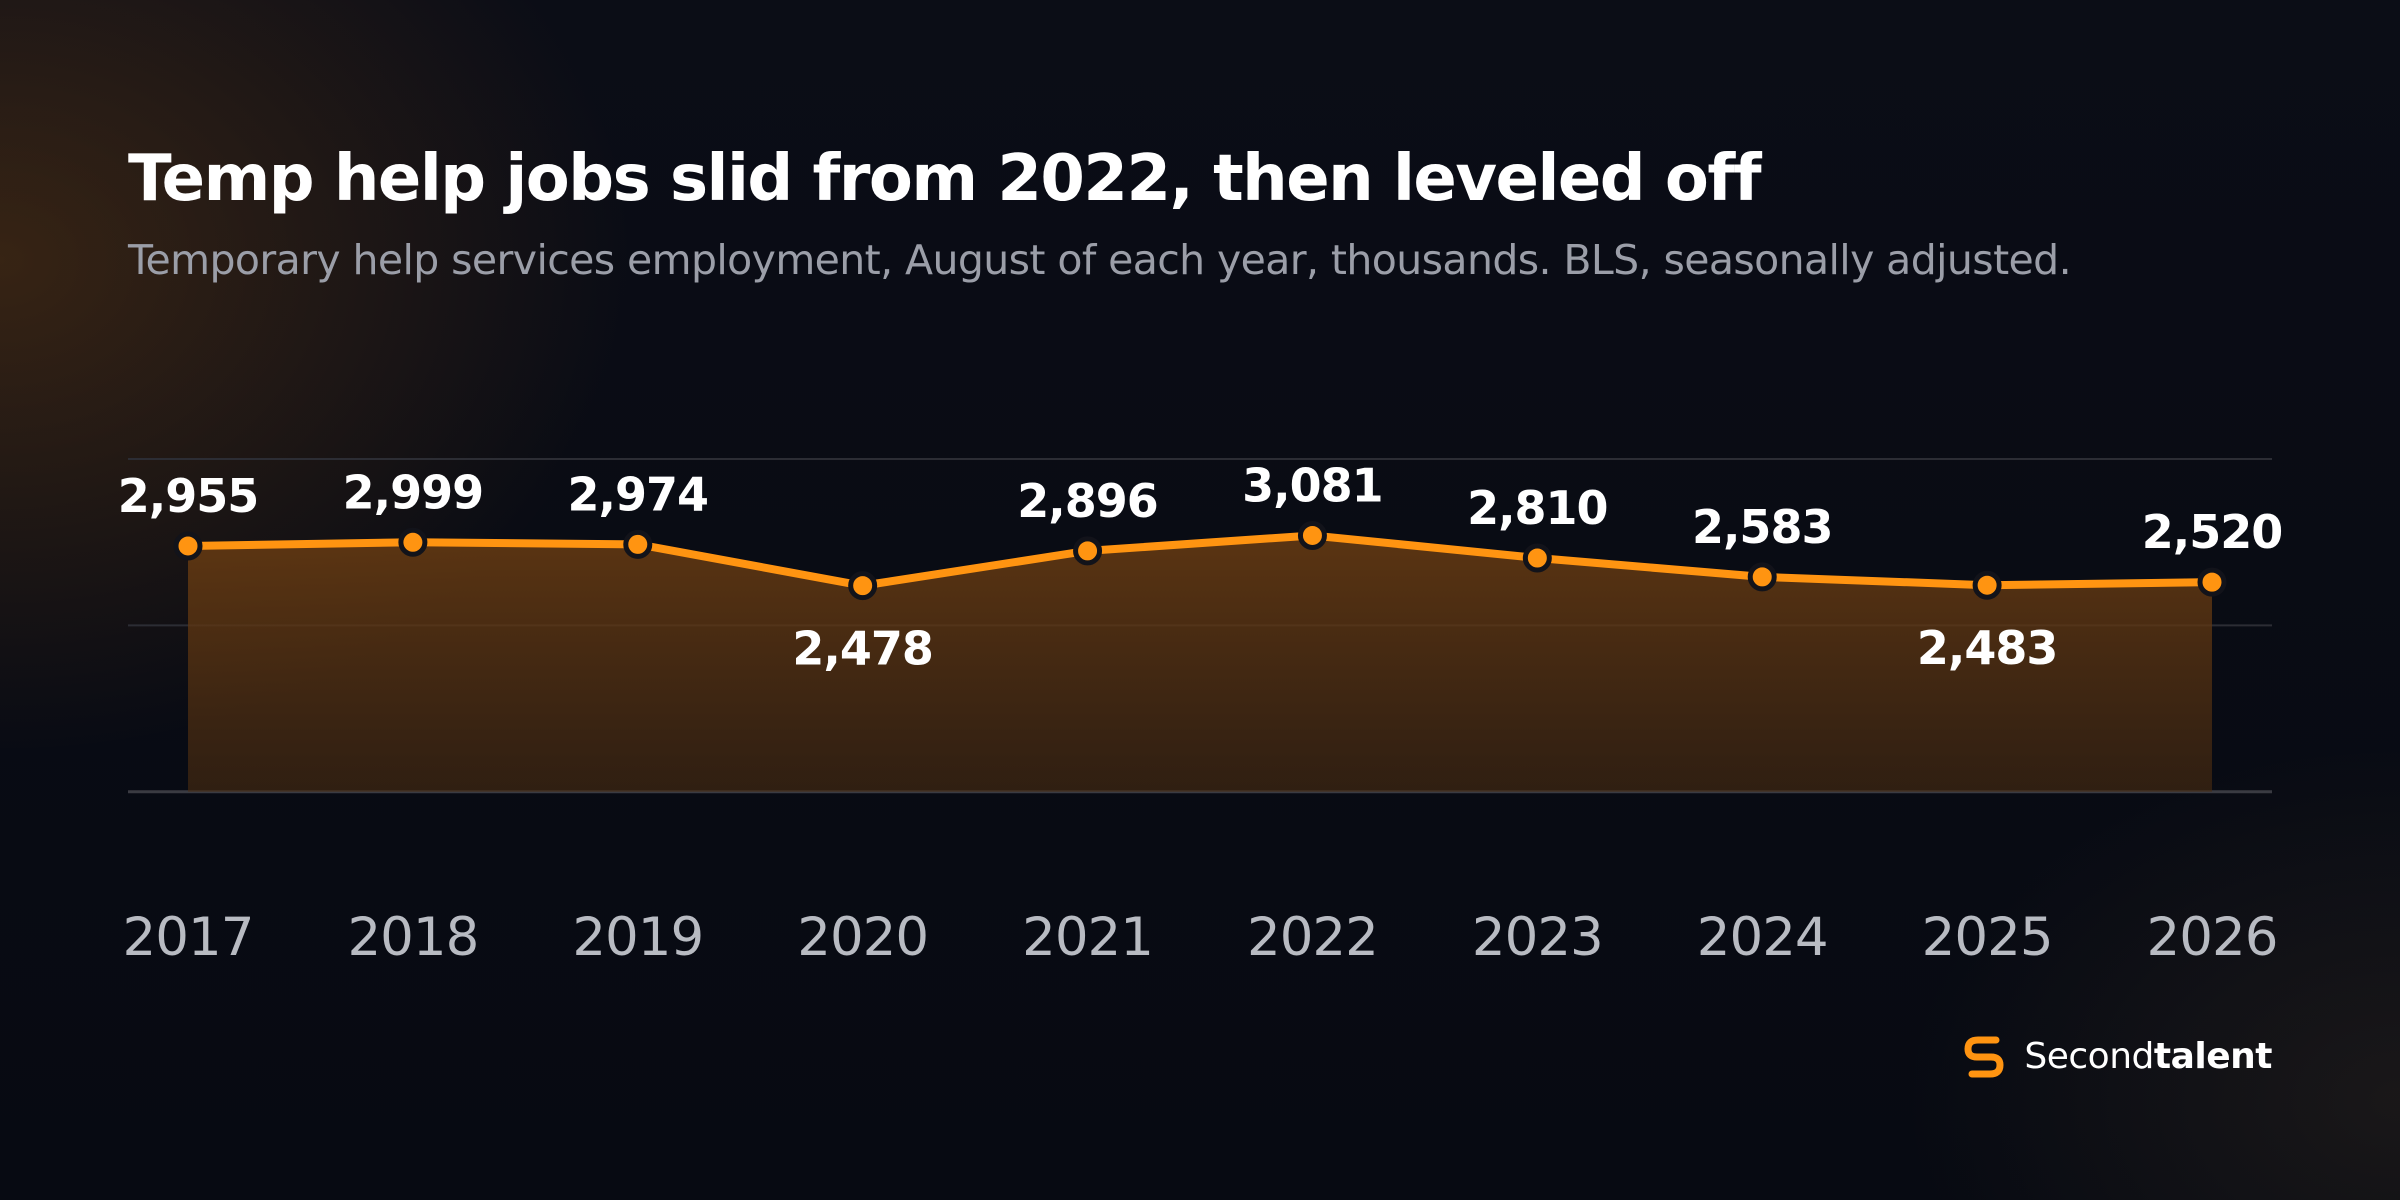 This screenshot has height=1200, width=2400. What do you see at coordinates (2212, 937) in the screenshot?
I see `x-tick-label: 2026` at bounding box center [2212, 937].